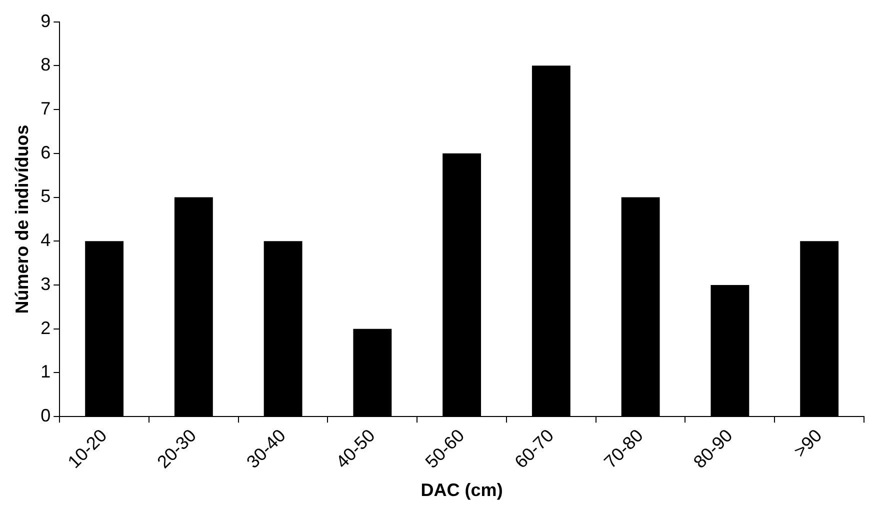 Image resolution: width=880 pixels, height=514 pixels. I want to click on y-tick-label: 2, so click(45, 328).